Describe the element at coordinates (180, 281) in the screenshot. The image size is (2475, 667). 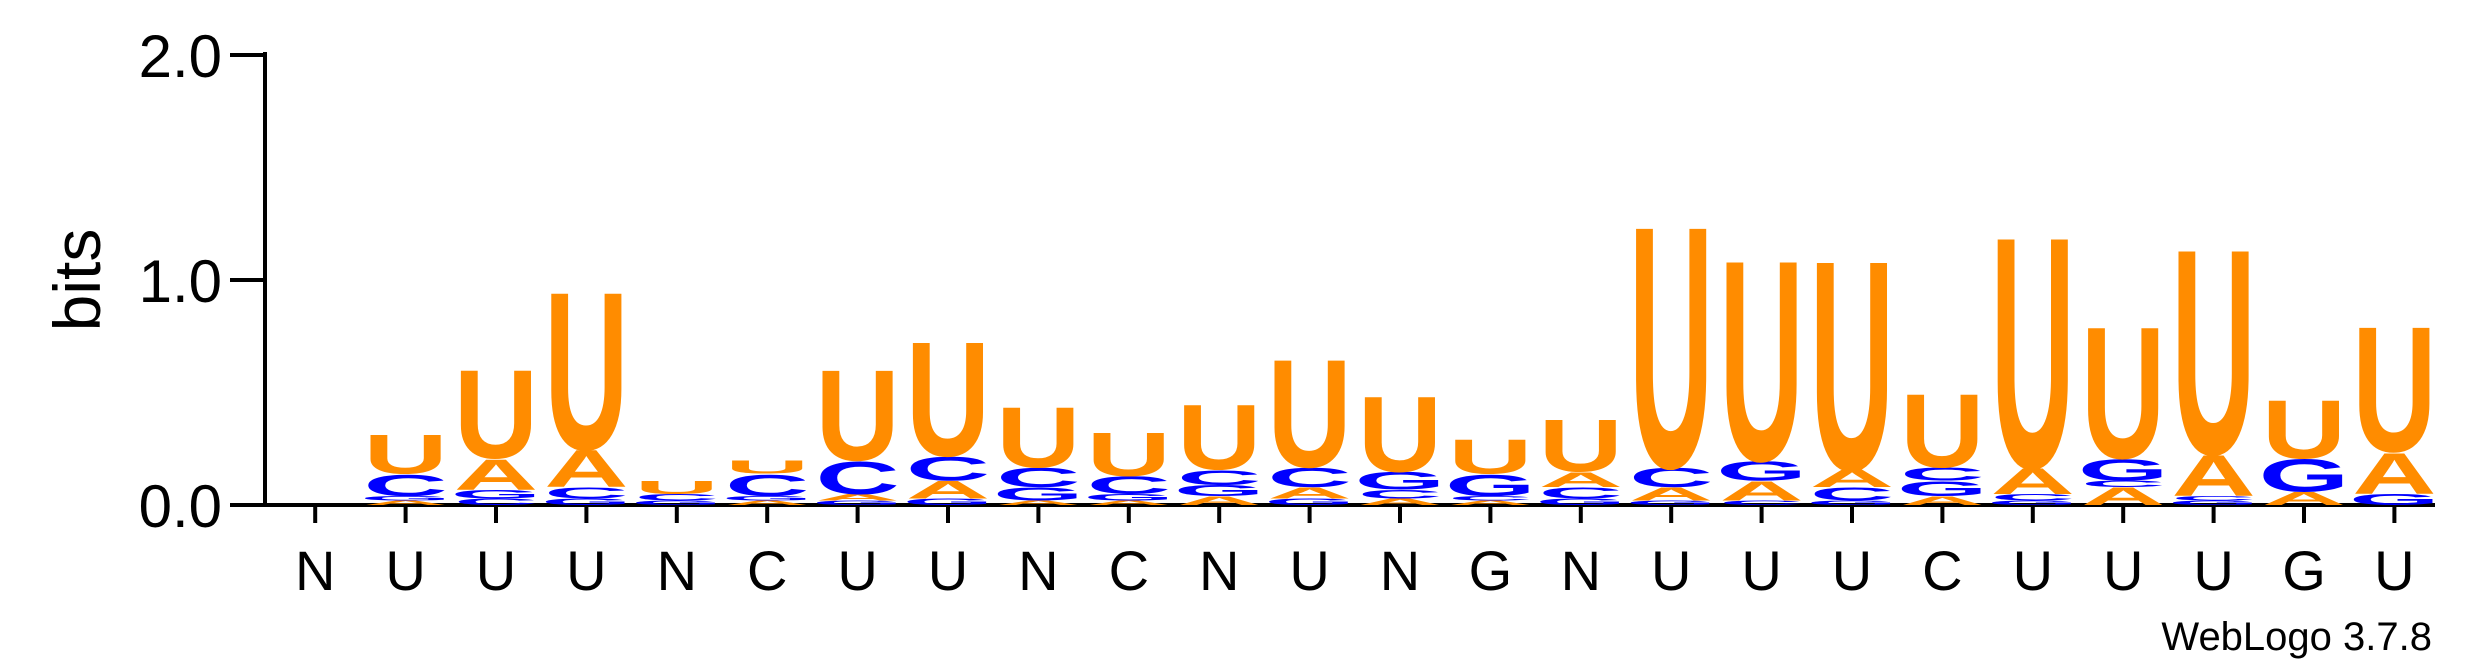
I see `y-tick-label: 1.0` at that location.